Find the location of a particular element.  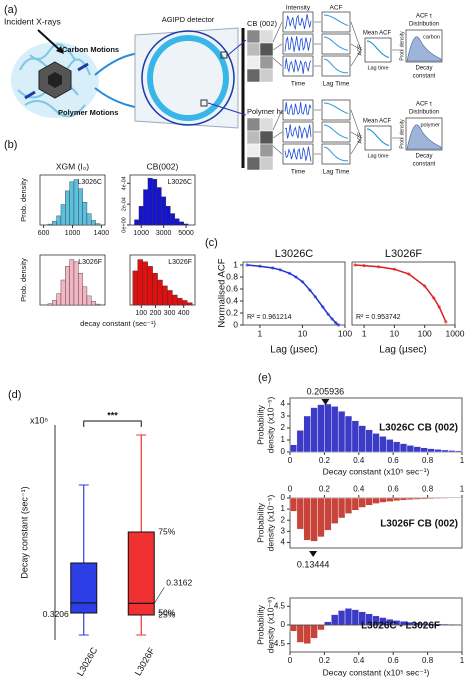

diagram-text: carbon is located at coordinates (431, 37).